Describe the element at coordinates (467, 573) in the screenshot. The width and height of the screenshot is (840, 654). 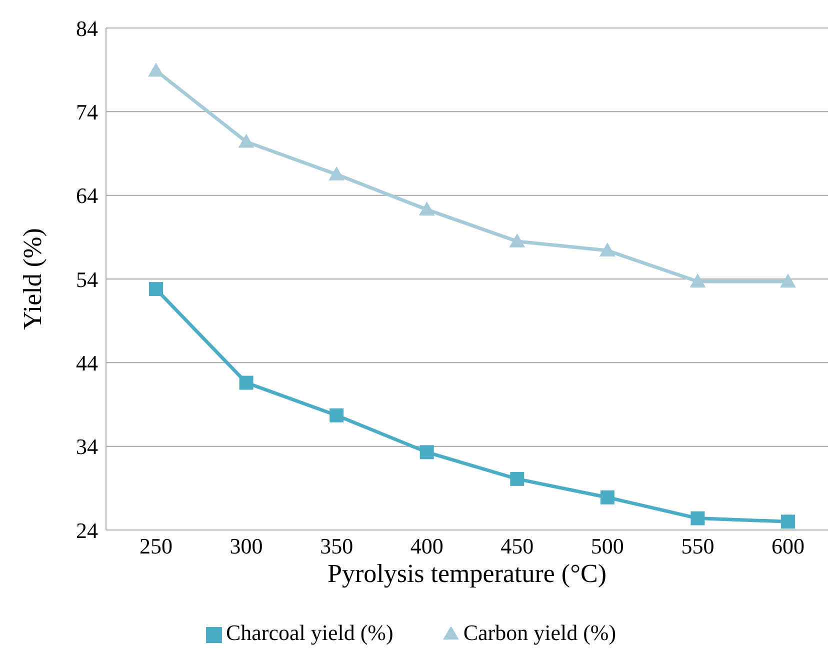
I see `x-axis-title: Pyrolysis temperature (°C)` at that location.